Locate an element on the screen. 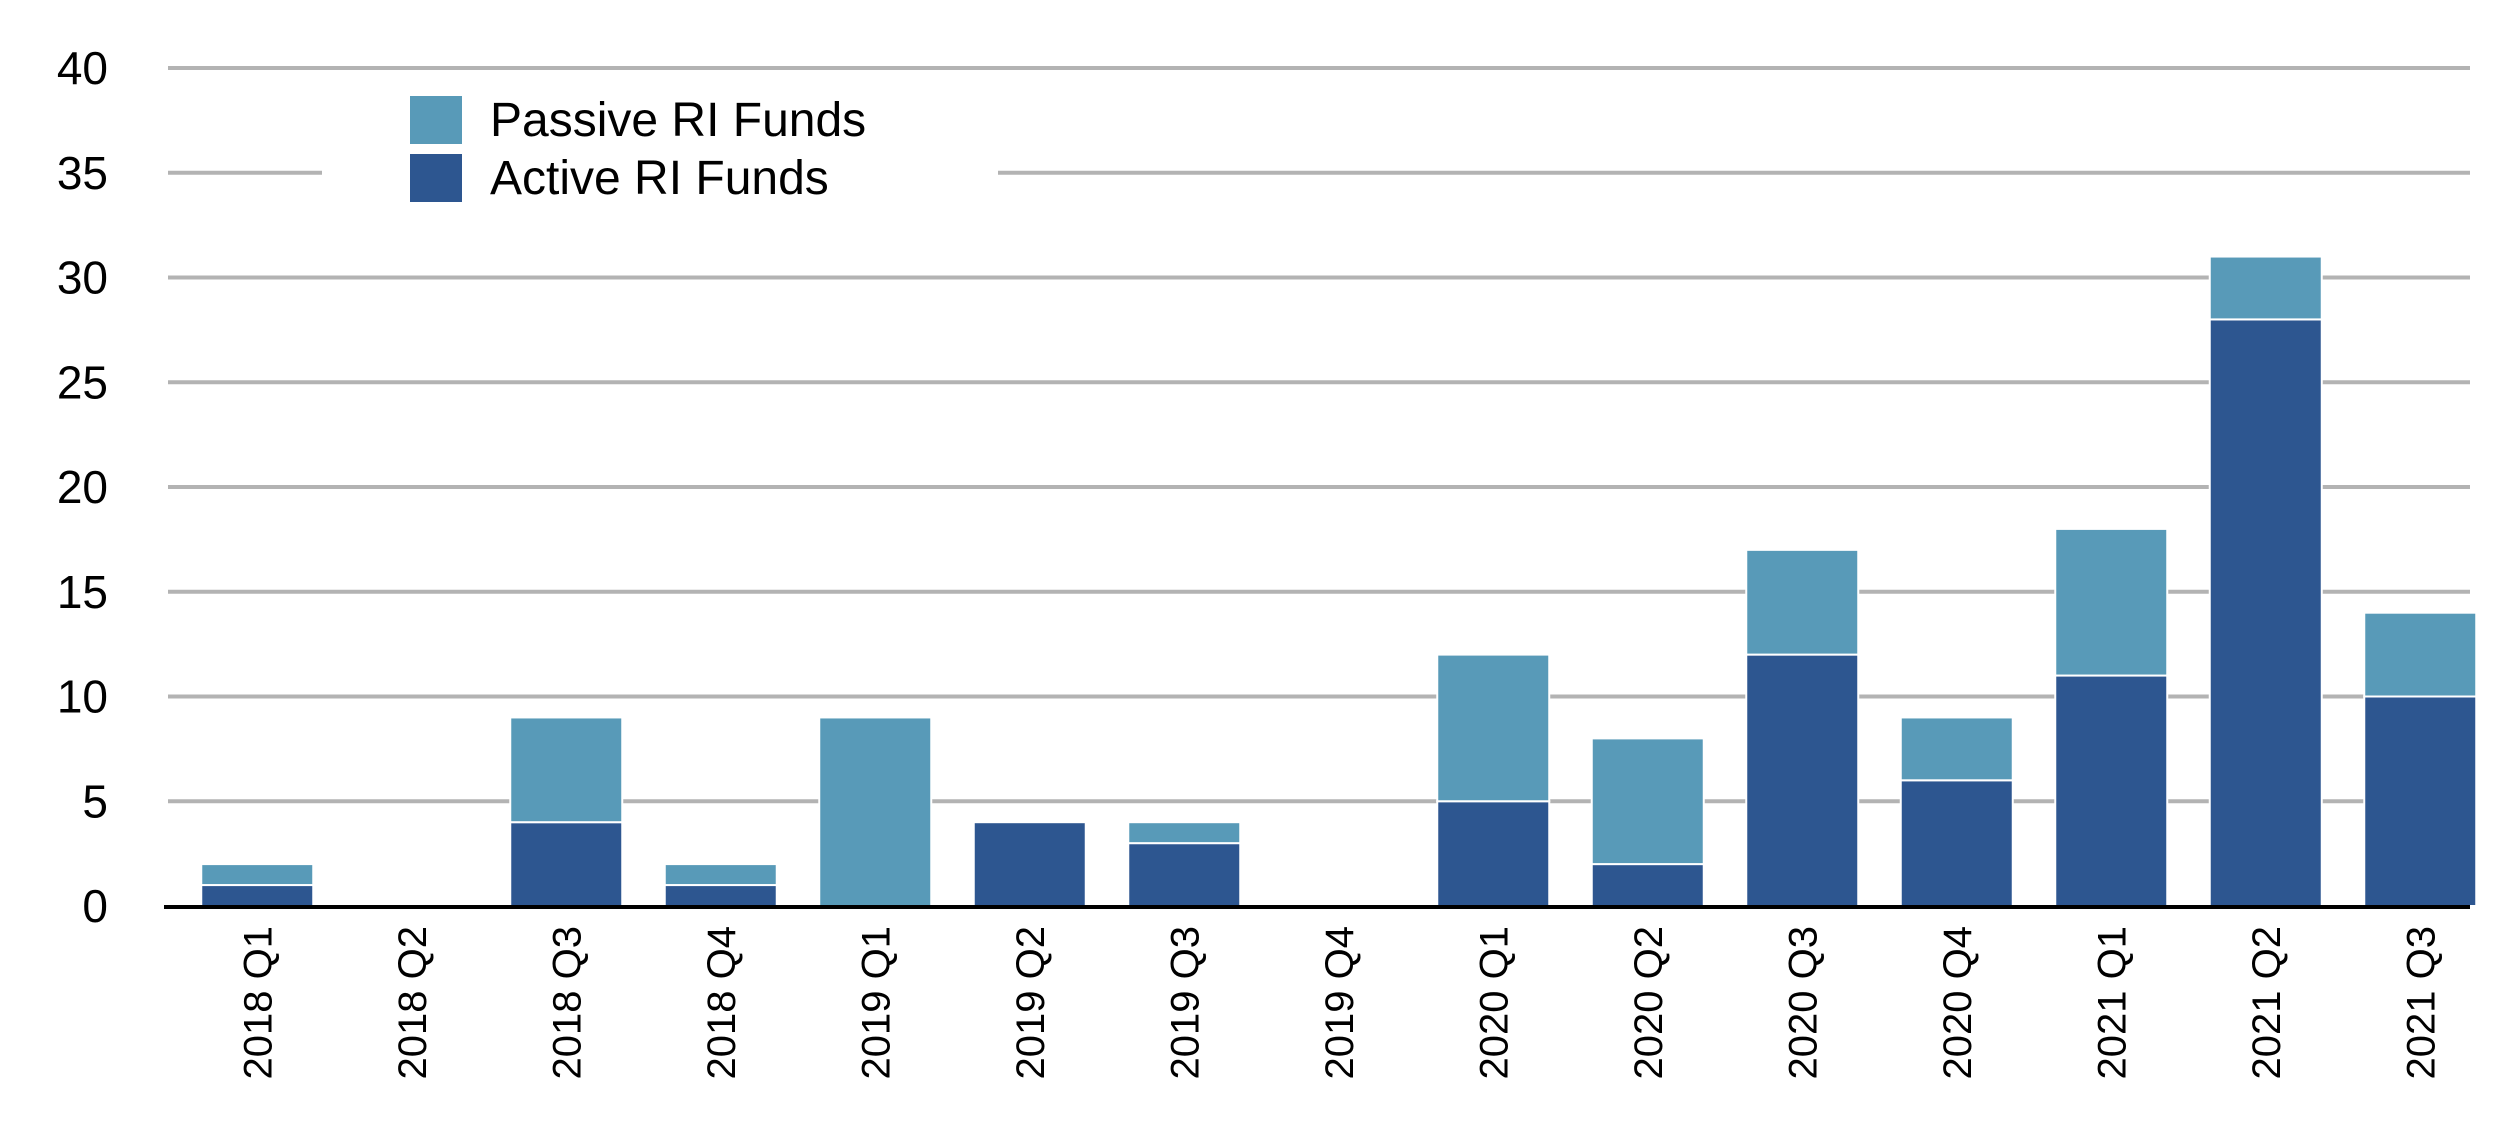  x-tick-label: 2019 Q4 is located at coordinates (1340, 1002).